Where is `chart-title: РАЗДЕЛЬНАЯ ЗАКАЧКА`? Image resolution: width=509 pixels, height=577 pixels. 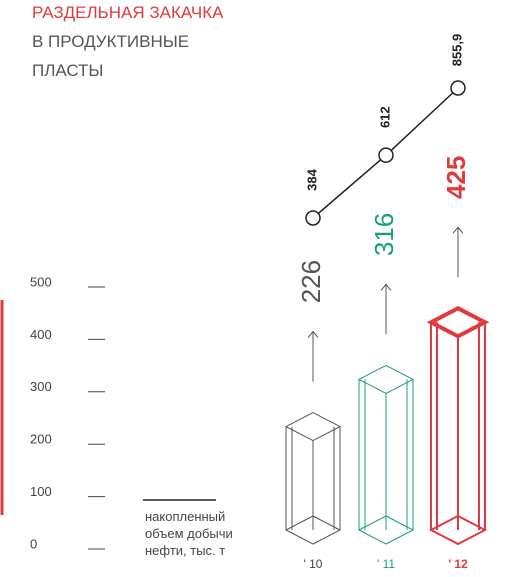 chart-title: РАЗДЕЛЬНАЯ ЗАКАЧКА is located at coordinates (128, 12).